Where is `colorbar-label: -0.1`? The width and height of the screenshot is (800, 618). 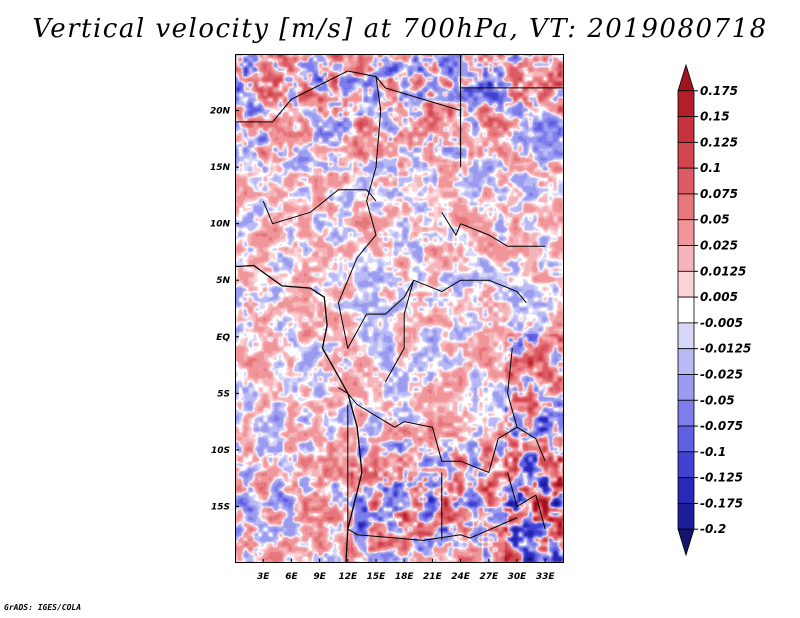
colorbar-label: -0.1 is located at coordinates (713, 452).